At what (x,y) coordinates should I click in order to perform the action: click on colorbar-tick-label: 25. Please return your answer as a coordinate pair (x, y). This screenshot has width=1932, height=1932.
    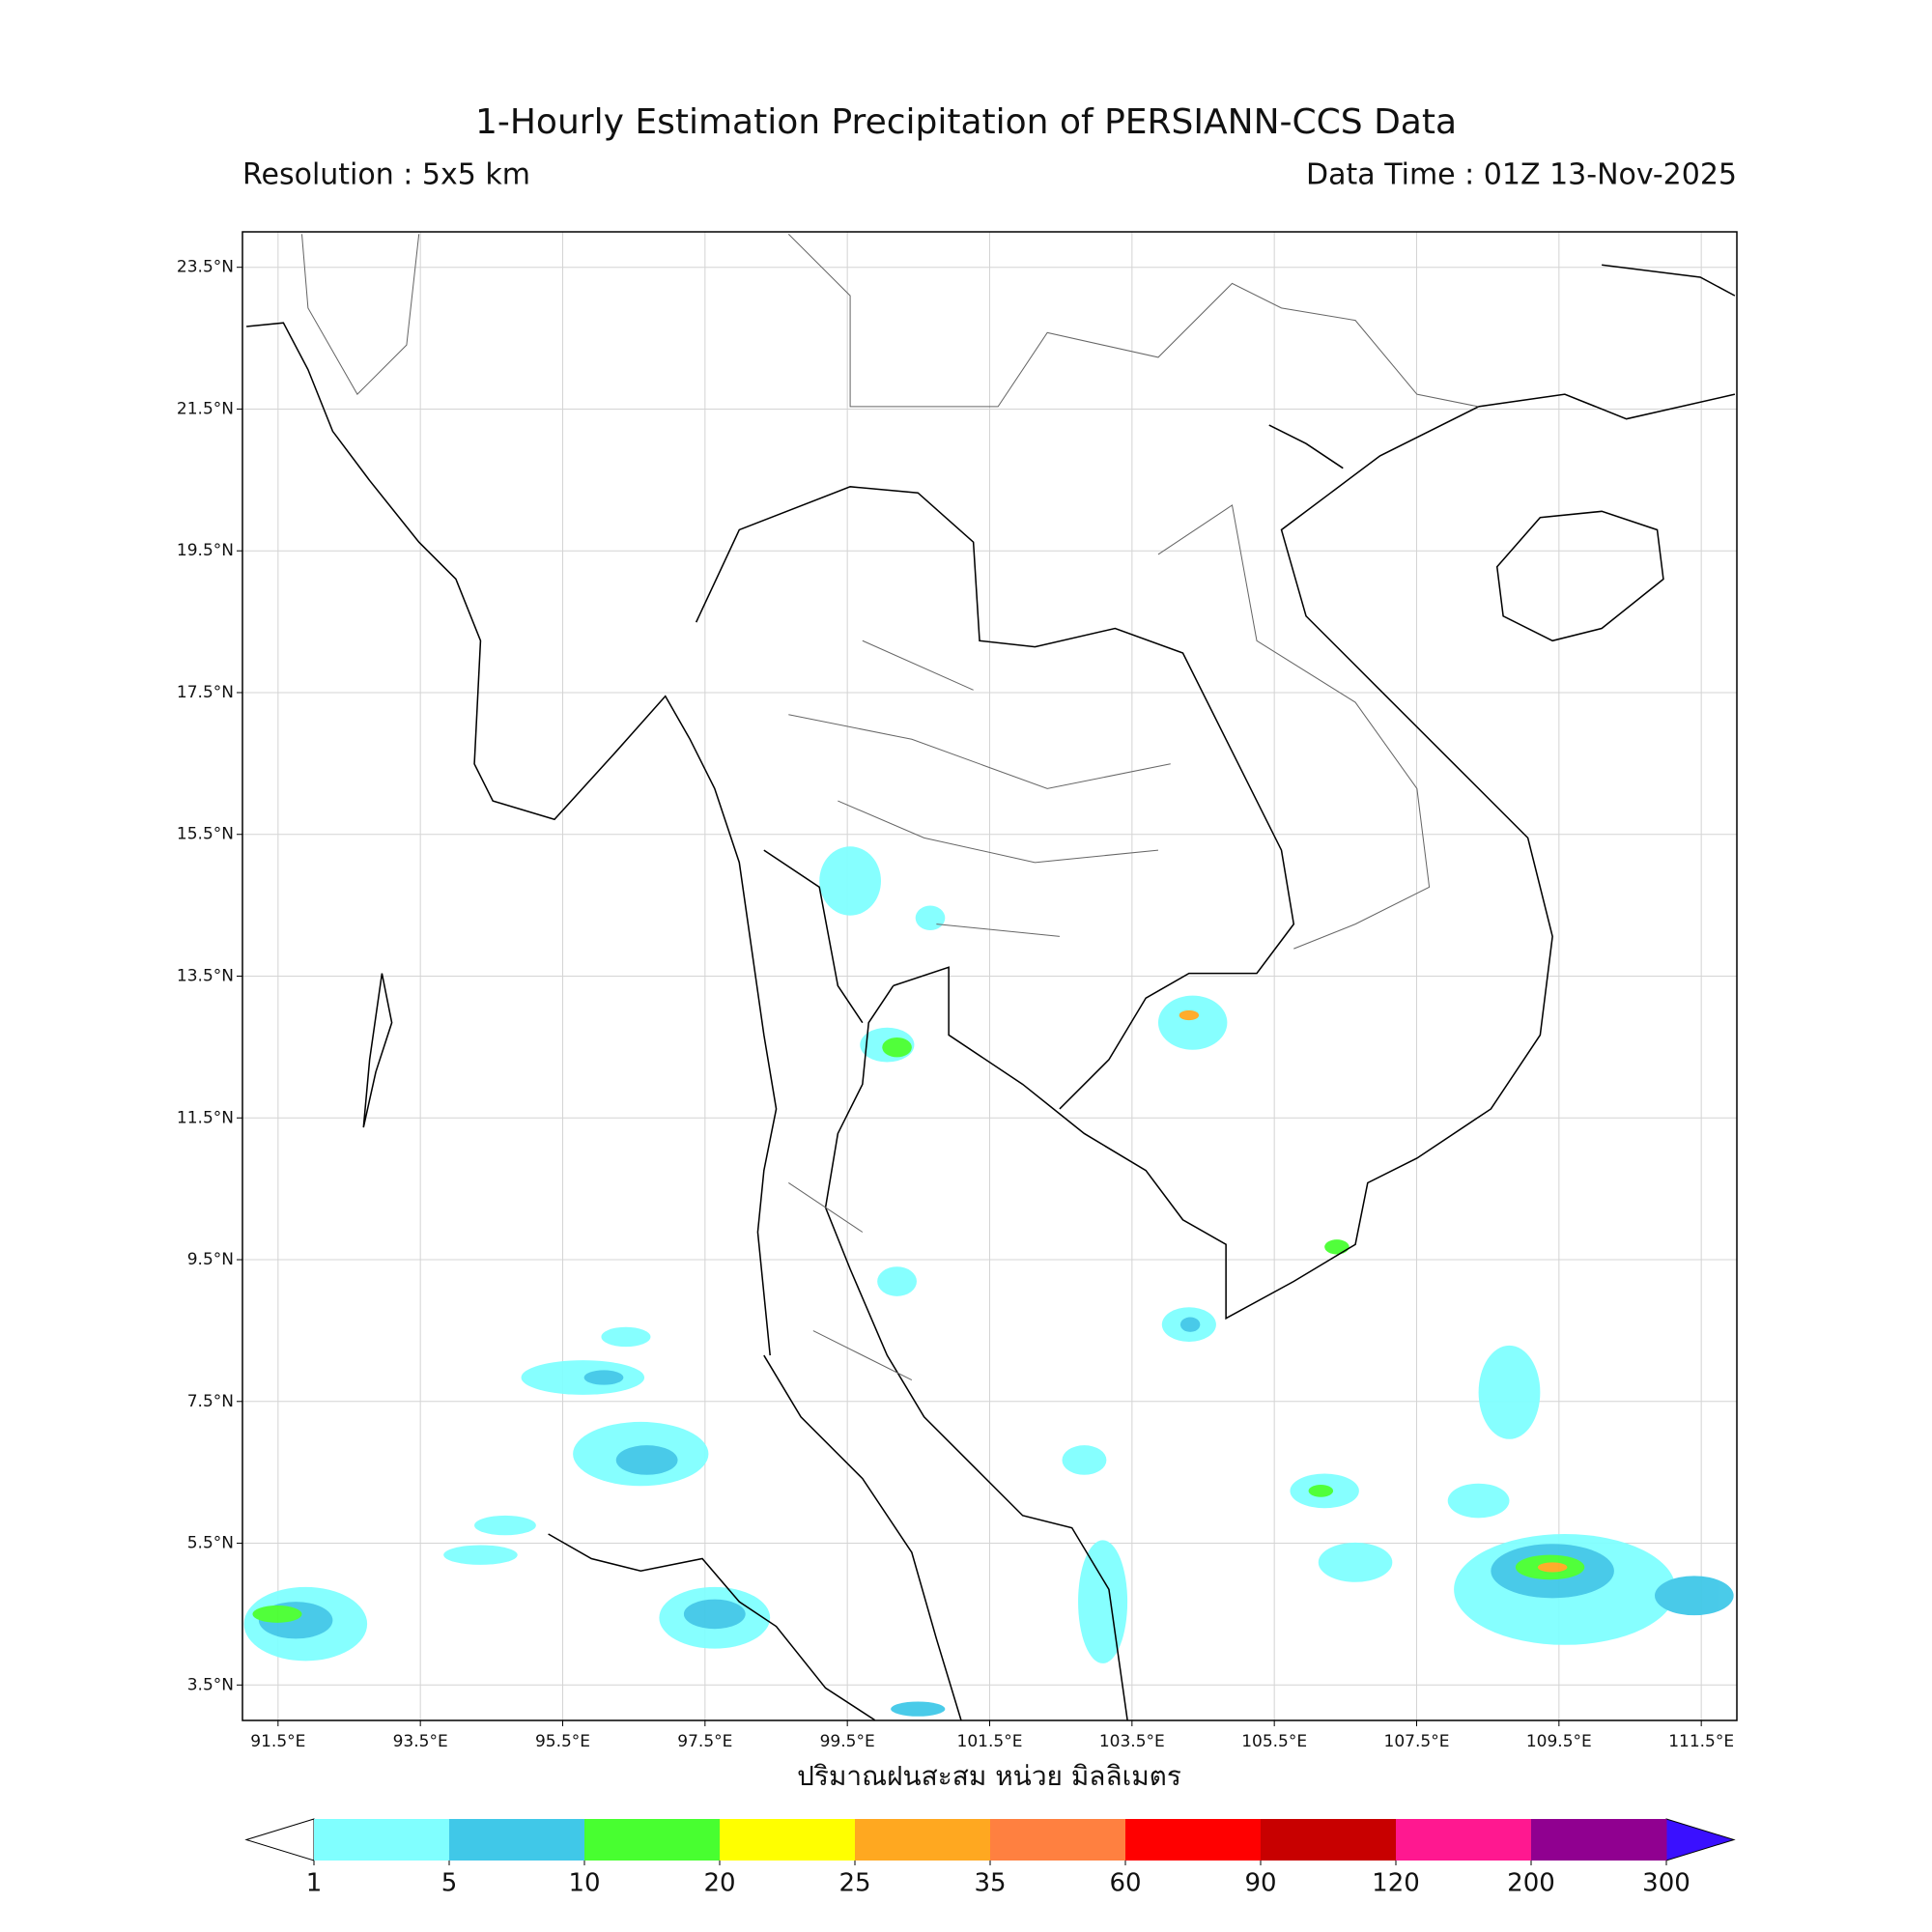
    Looking at the image, I should click on (854, 1883).